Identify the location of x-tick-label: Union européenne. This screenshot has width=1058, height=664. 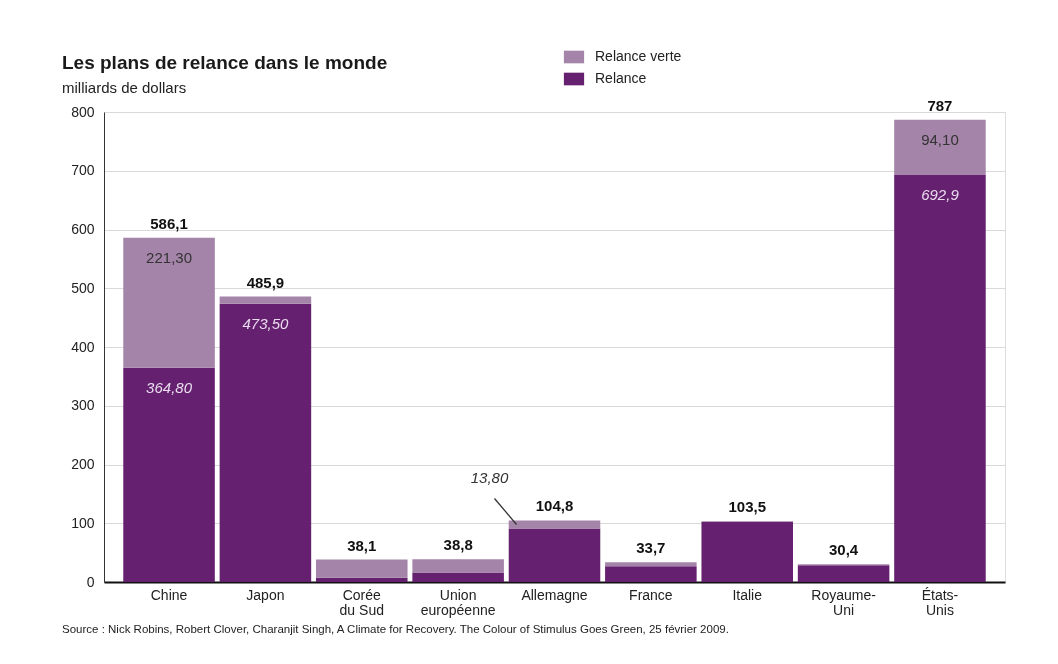
(458, 602).